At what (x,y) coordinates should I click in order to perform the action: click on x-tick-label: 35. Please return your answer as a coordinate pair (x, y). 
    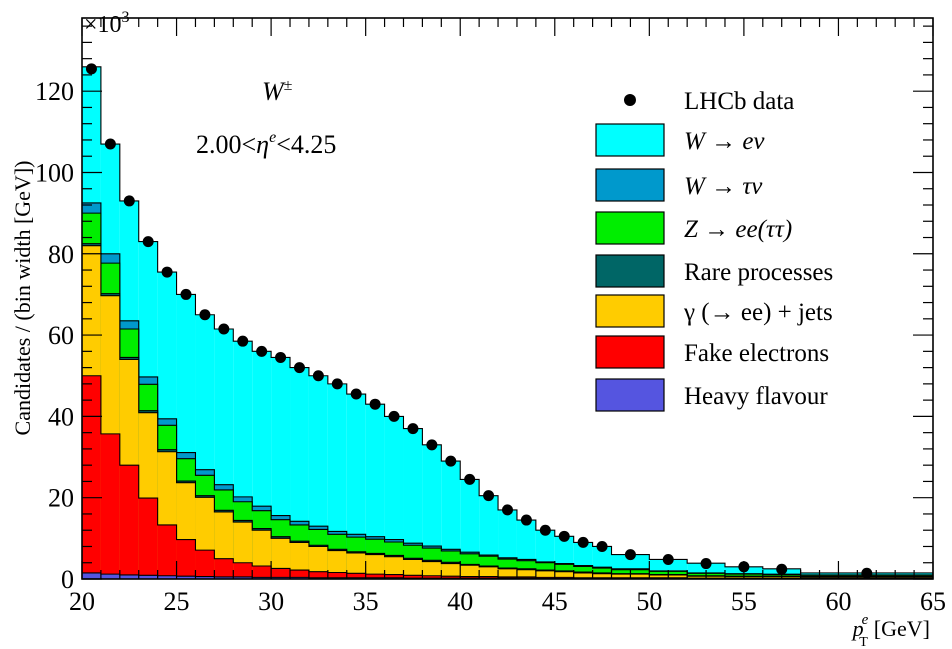
    Looking at the image, I should click on (366, 601).